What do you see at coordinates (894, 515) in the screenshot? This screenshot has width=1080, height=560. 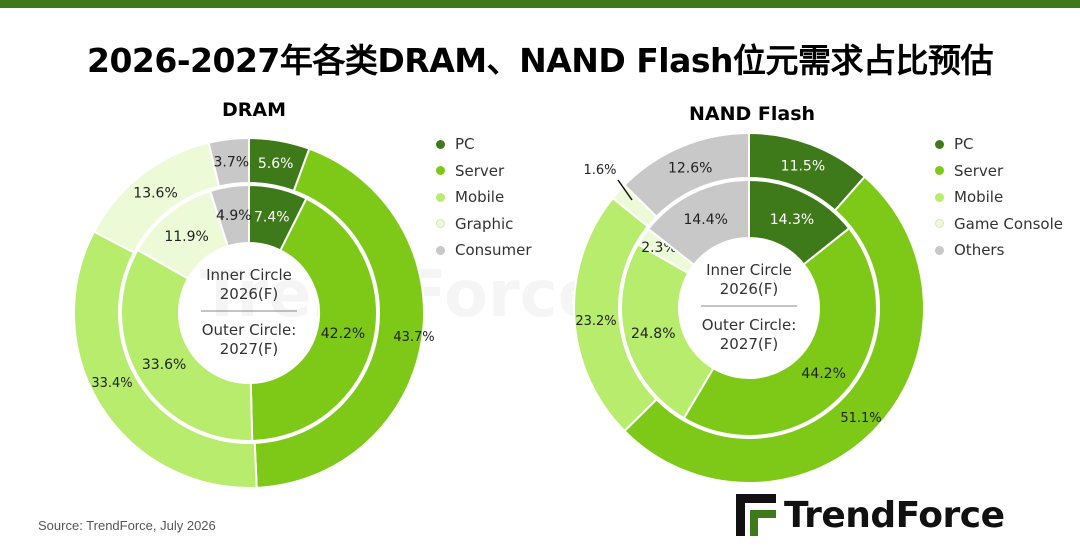 I see `logo-text: TrendForce` at bounding box center [894, 515].